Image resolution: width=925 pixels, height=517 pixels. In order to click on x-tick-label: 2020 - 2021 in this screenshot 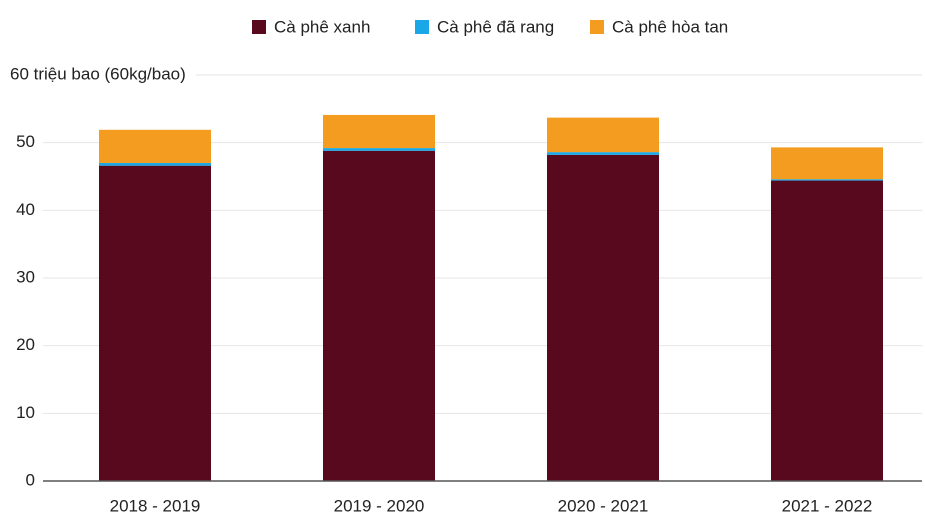, I will do `click(603, 505)`.